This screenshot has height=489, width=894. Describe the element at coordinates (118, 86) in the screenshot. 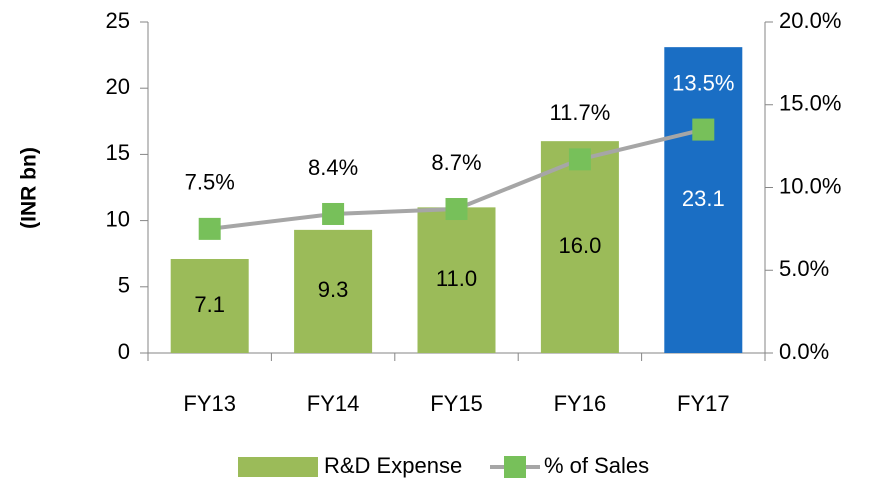

I see `y-tick-label: 20` at that location.